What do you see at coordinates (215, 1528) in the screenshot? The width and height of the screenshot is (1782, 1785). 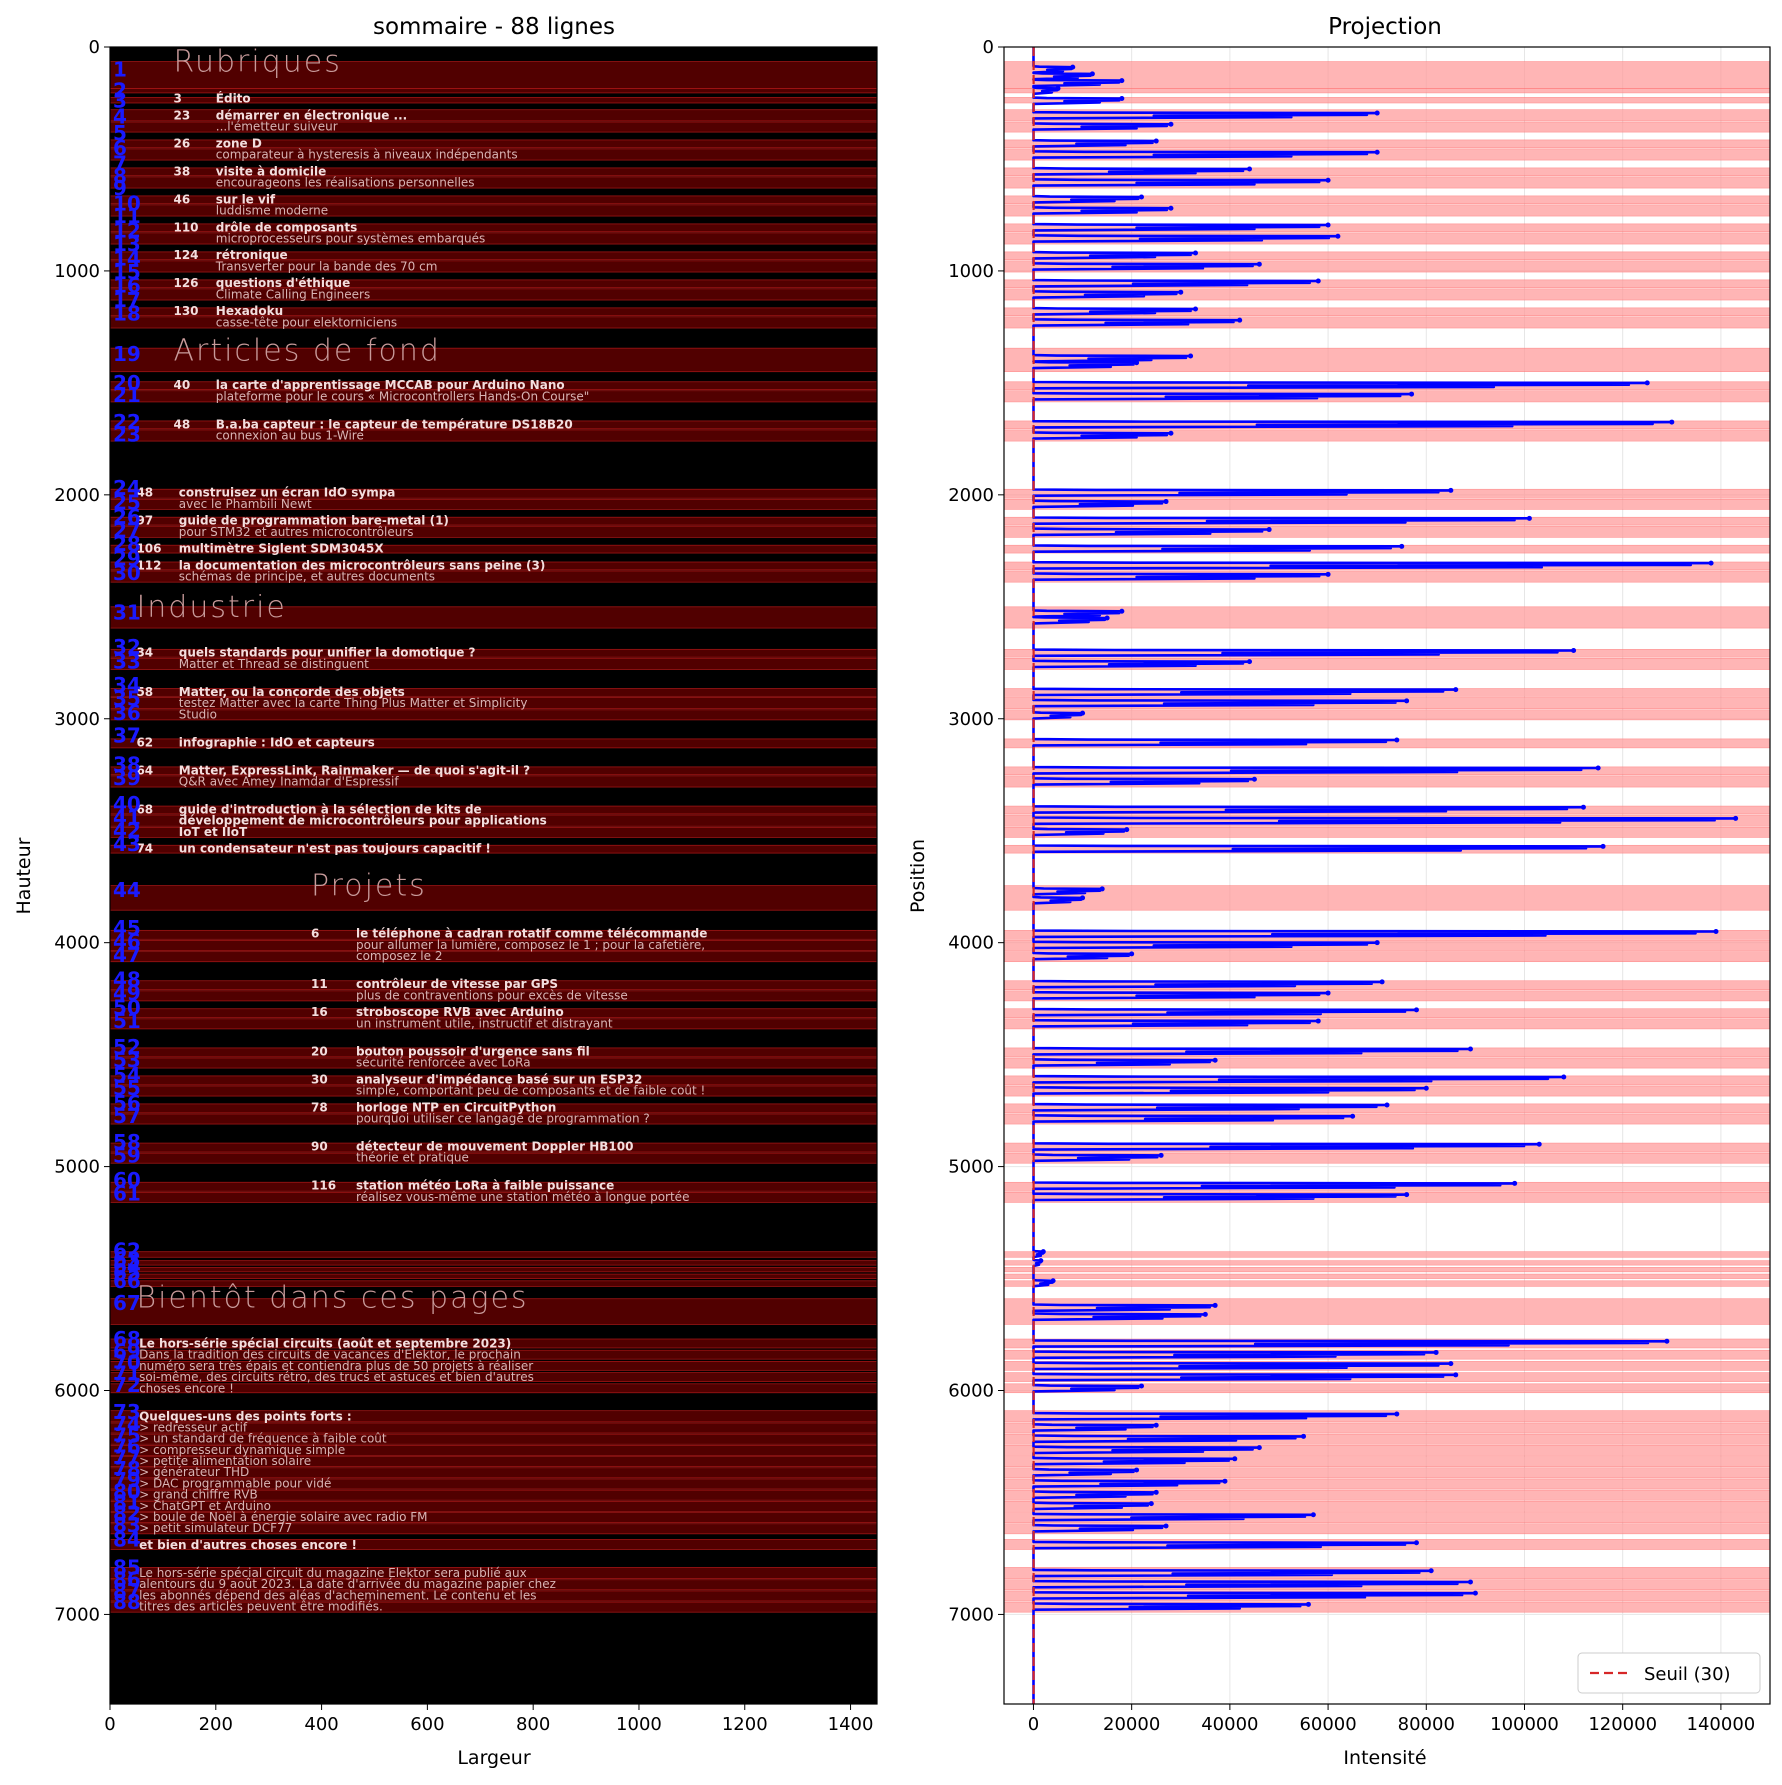 I see `entry-text: > petit simulateur DCF77` at bounding box center [215, 1528].